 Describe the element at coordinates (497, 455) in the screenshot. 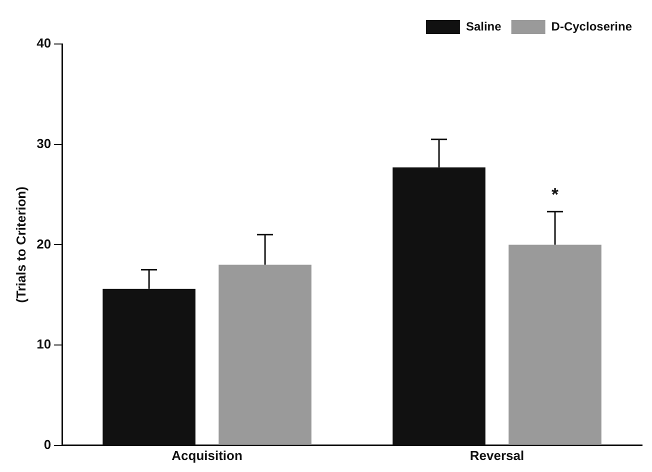

I see `x-tick-label: Reversal` at that location.